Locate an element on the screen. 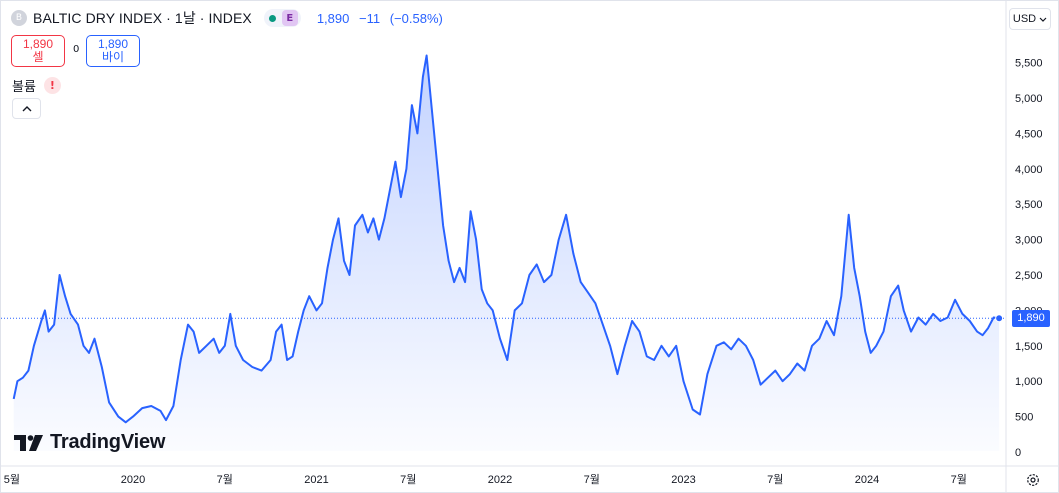  market-status-pill: E is located at coordinates (282, 18).